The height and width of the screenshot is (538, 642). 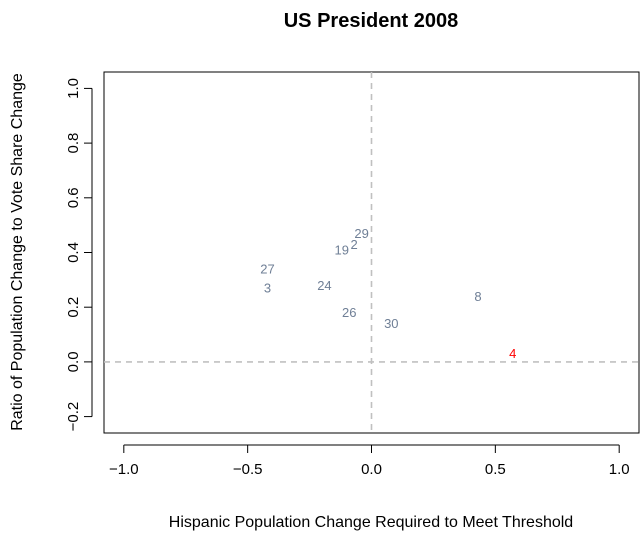 What do you see at coordinates (495, 469) in the screenshot?
I see `x-tick-label: 0.5` at bounding box center [495, 469].